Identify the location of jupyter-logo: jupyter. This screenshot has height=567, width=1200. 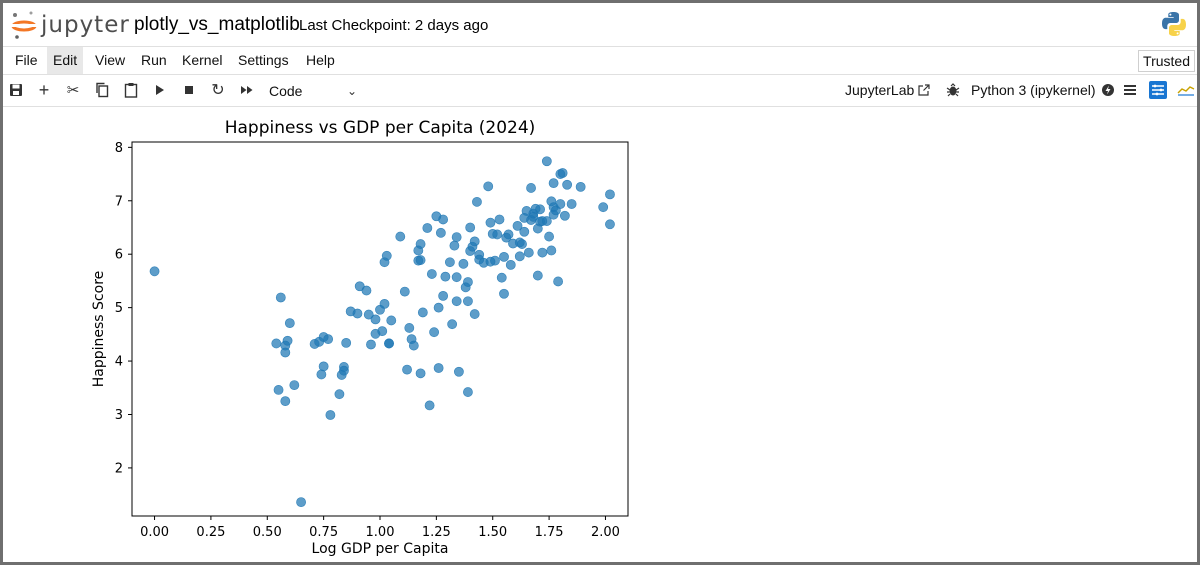
(70, 25).